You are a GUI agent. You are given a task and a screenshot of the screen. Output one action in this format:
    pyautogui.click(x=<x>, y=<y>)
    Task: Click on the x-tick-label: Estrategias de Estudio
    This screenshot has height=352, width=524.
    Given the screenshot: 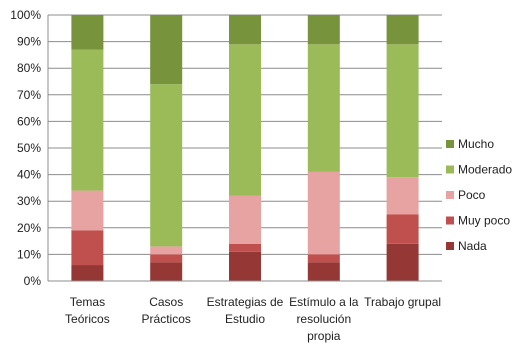 What is the action you would take?
    pyautogui.click(x=245, y=310)
    